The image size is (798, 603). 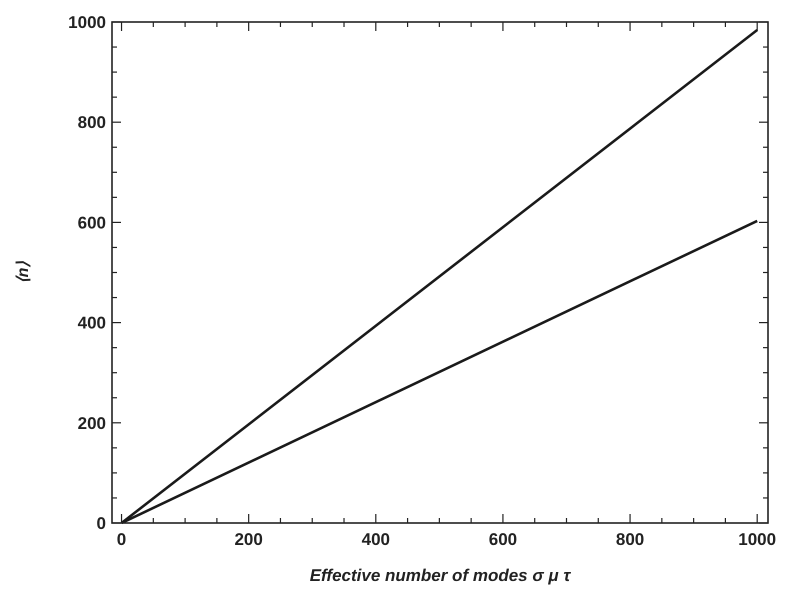 What do you see at coordinates (248, 539) in the screenshot?
I see `x-tick-label: 200` at bounding box center [248, 539].